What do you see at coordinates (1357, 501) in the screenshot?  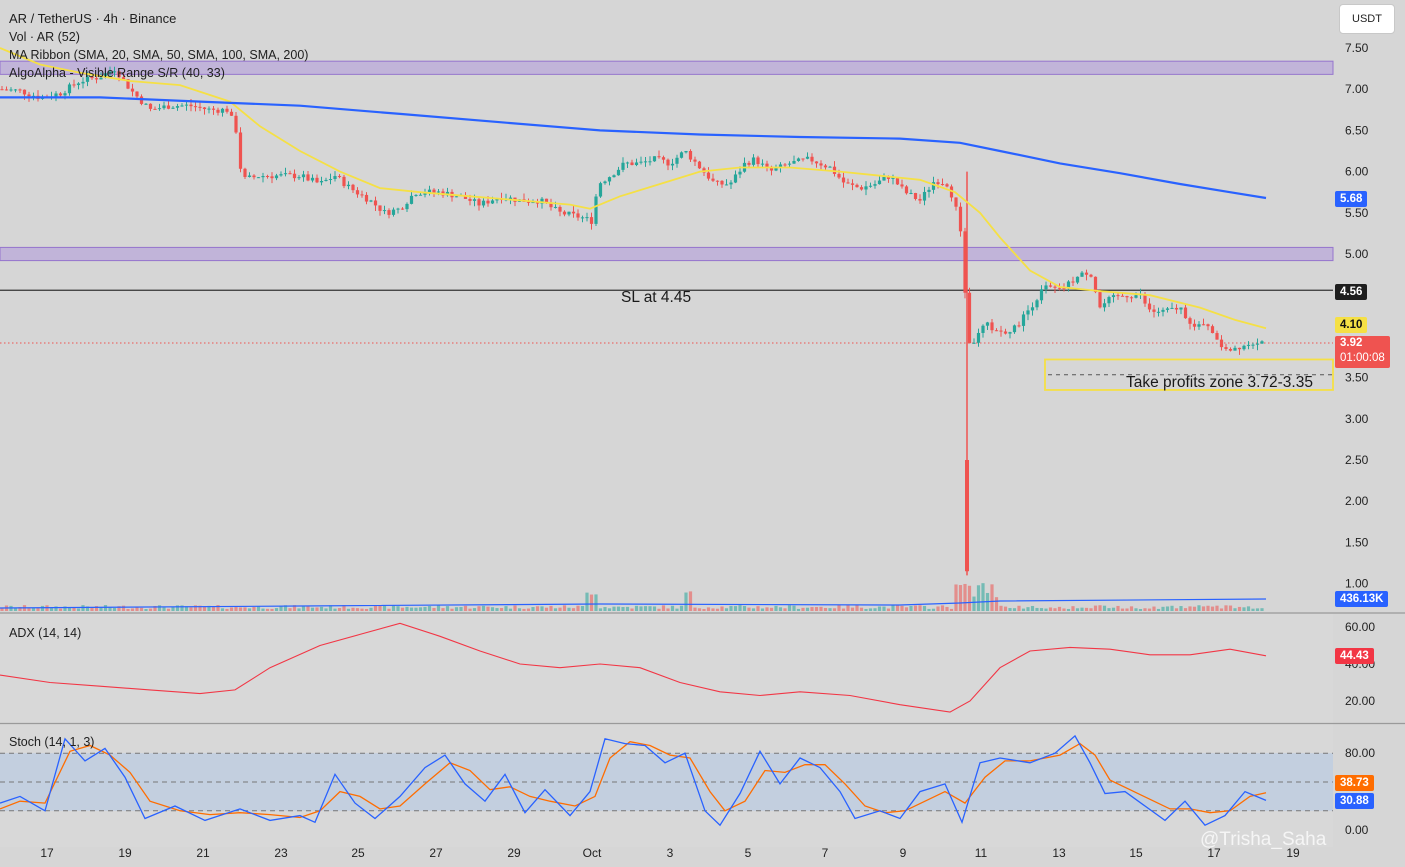 I see `price-tick-label: 2.00` at bounding box center [1357, 501].